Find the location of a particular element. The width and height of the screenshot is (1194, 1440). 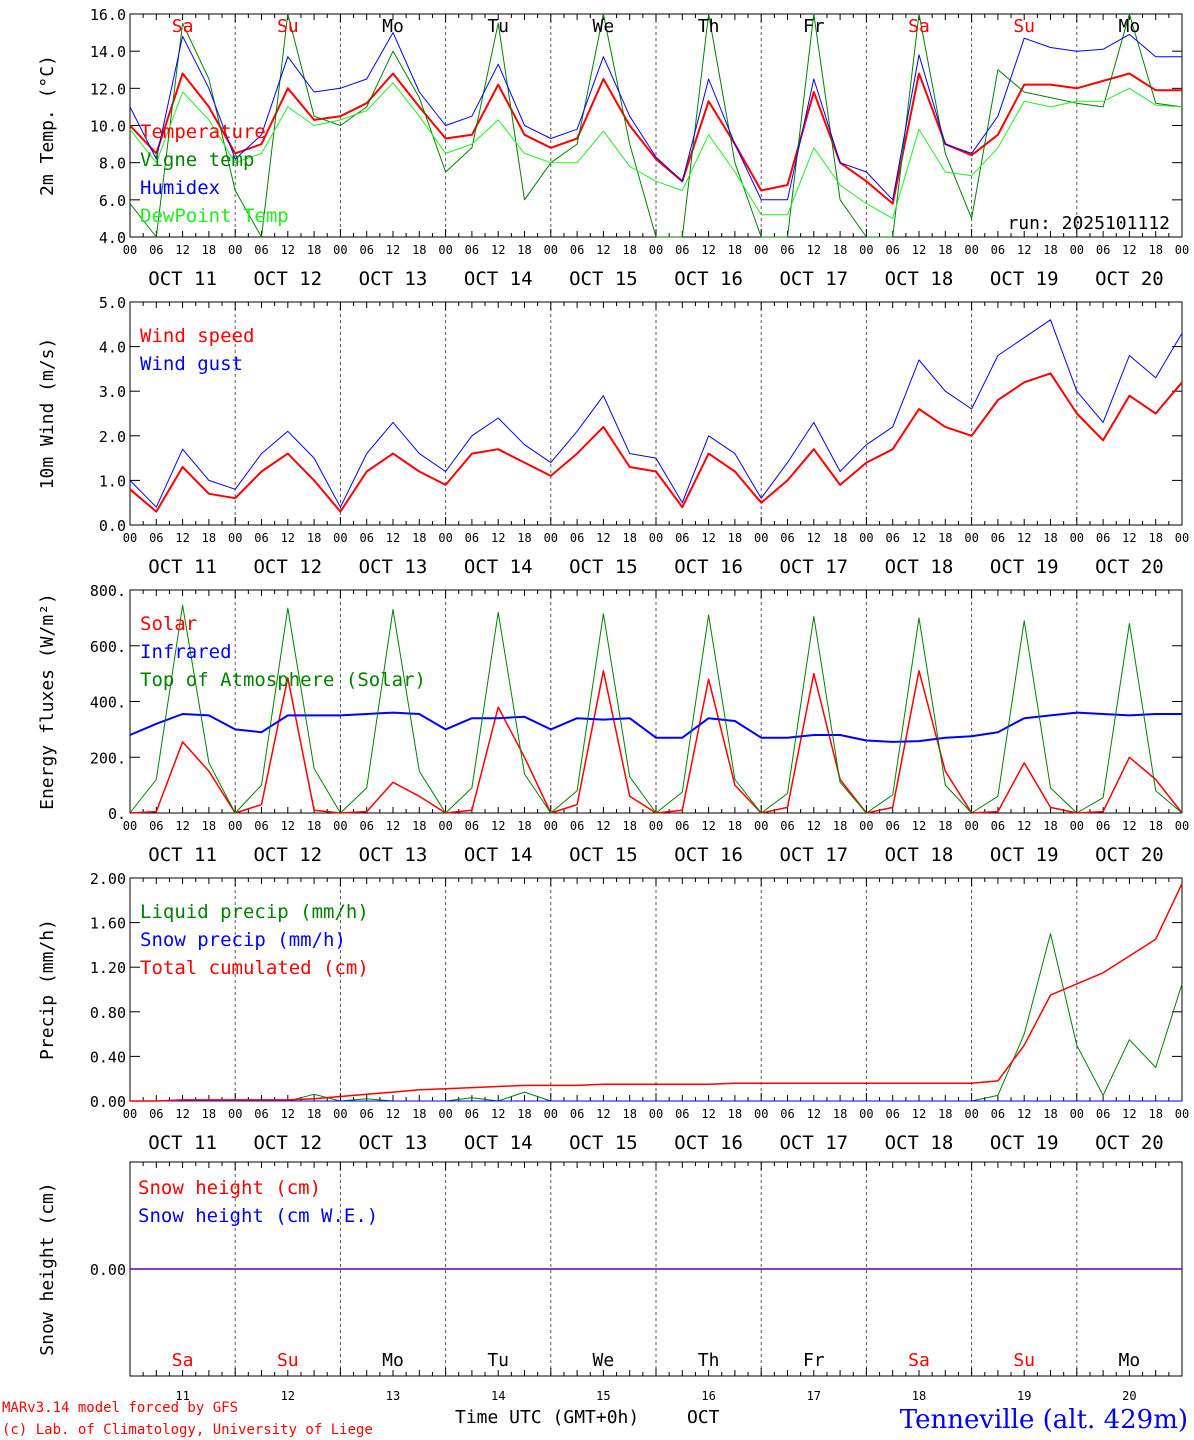

series-line-vigne-temp is located at coordinates (656, 125).